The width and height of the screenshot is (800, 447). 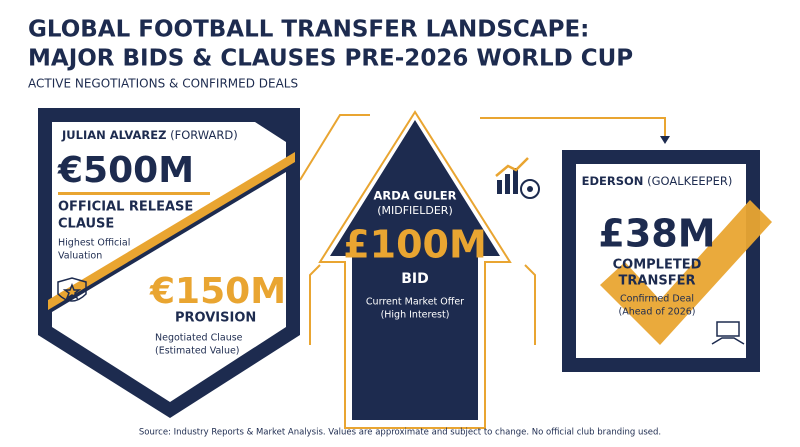 I want to click on label: COMPLETED, so click(x=657, y=265).